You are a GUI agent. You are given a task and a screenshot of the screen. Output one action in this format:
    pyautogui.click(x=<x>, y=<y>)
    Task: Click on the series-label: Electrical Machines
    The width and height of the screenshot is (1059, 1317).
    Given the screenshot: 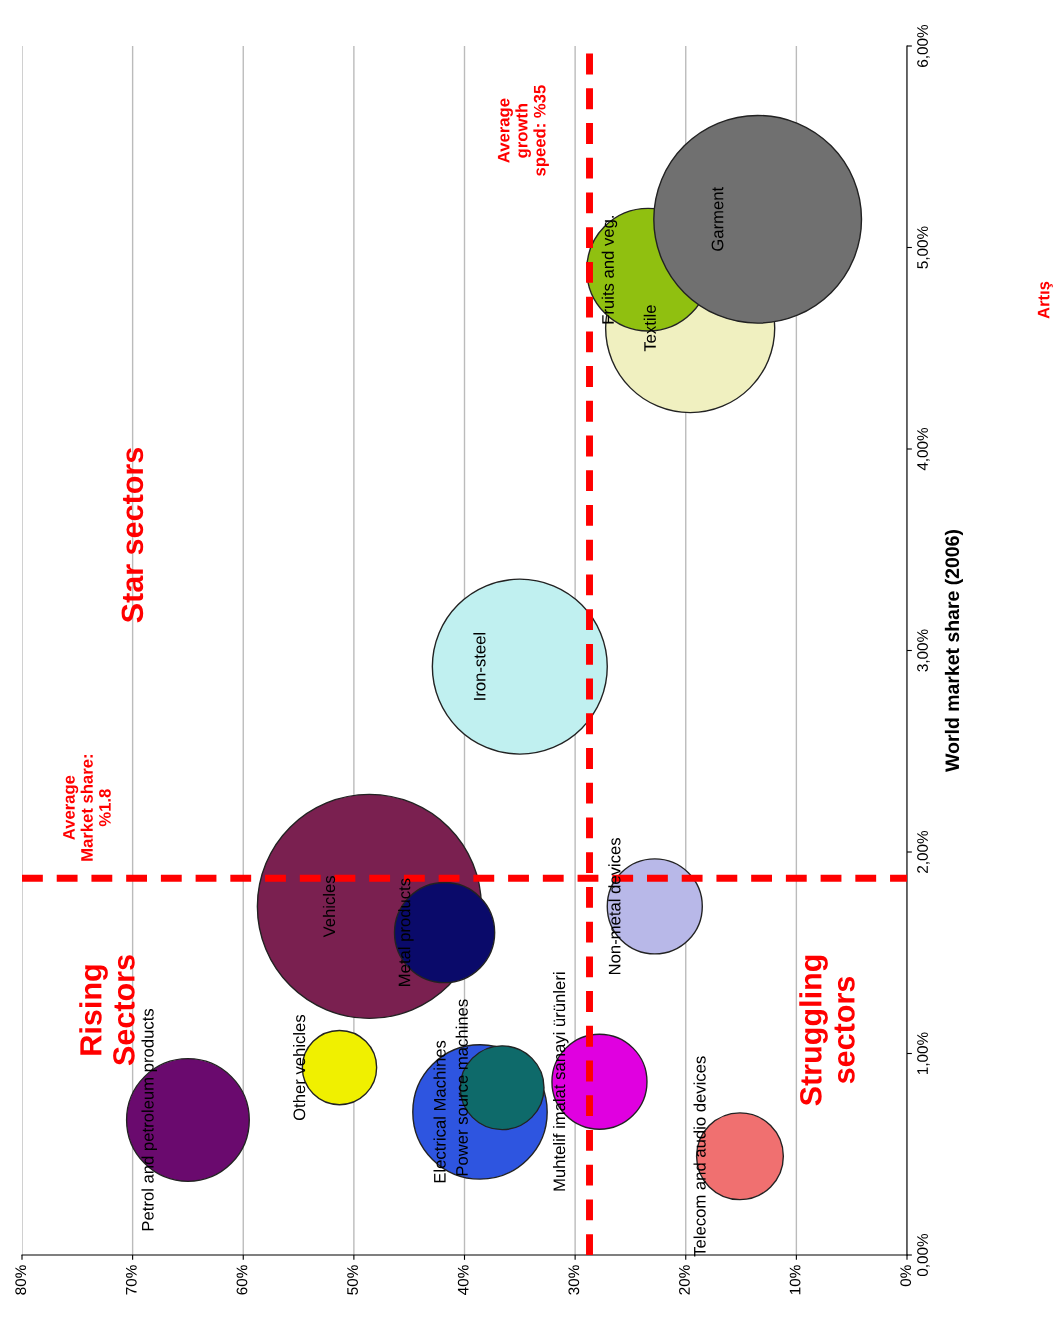 What is the action you would take?
    pyautogui.click(x=439, y=1111)
    